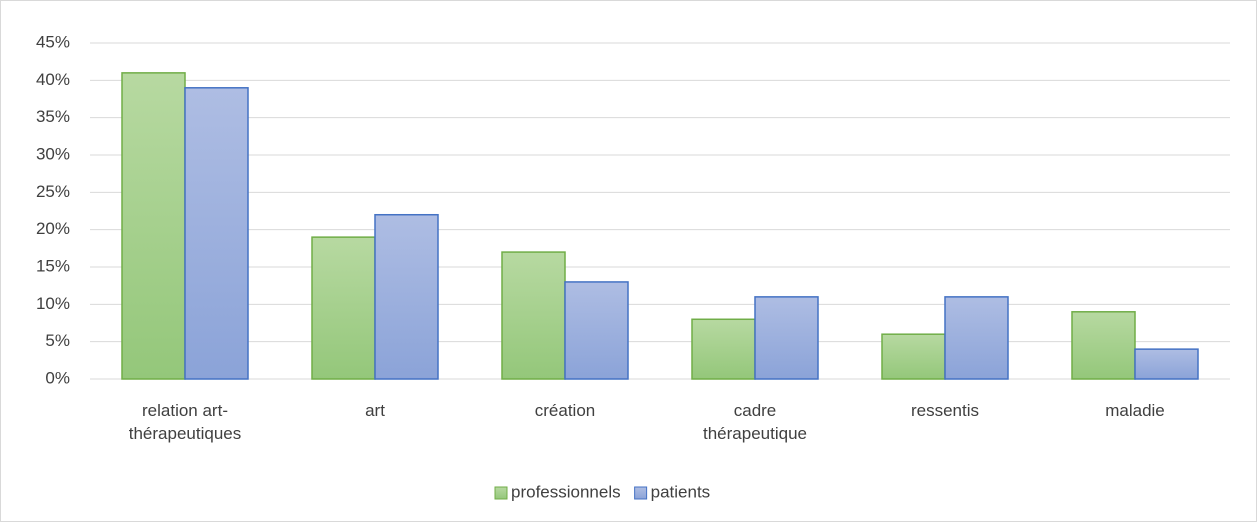  I want to click on x-tick-label: création, so click(565, 410).